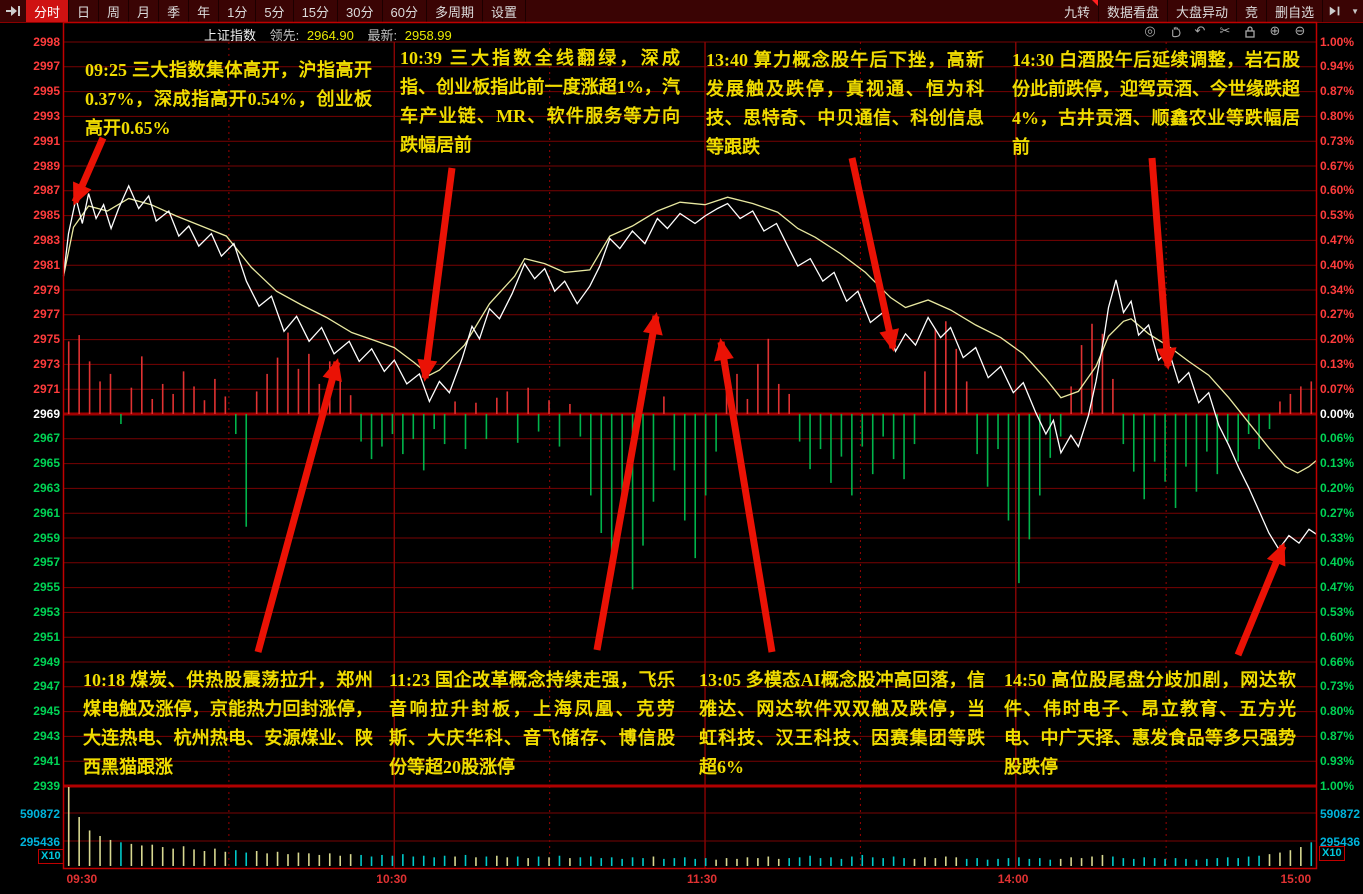  I want to click on price-axis-label: 2998, so click(46, 41).